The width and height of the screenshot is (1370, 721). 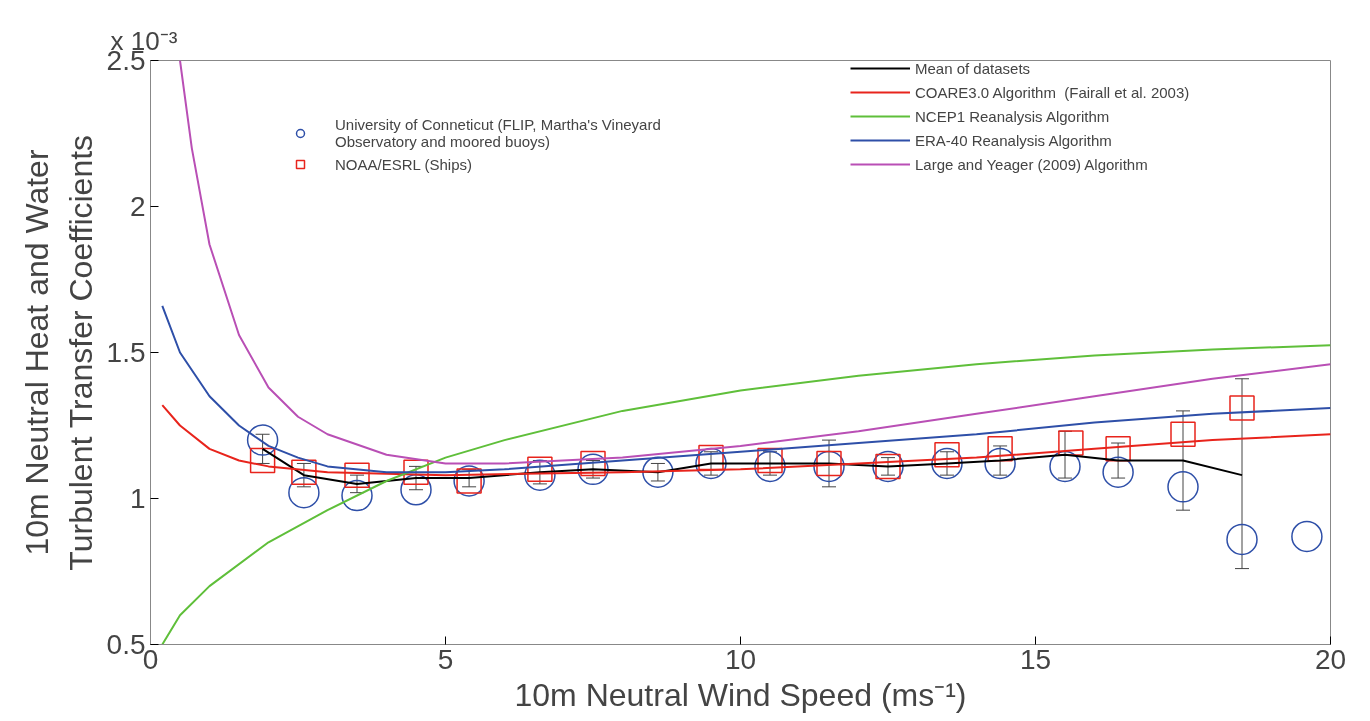 I want to click on legend-label: University of Conneticut (FLIP, Martha's Vineyard Observatory and moored buoys), so click(x=498, y=133).